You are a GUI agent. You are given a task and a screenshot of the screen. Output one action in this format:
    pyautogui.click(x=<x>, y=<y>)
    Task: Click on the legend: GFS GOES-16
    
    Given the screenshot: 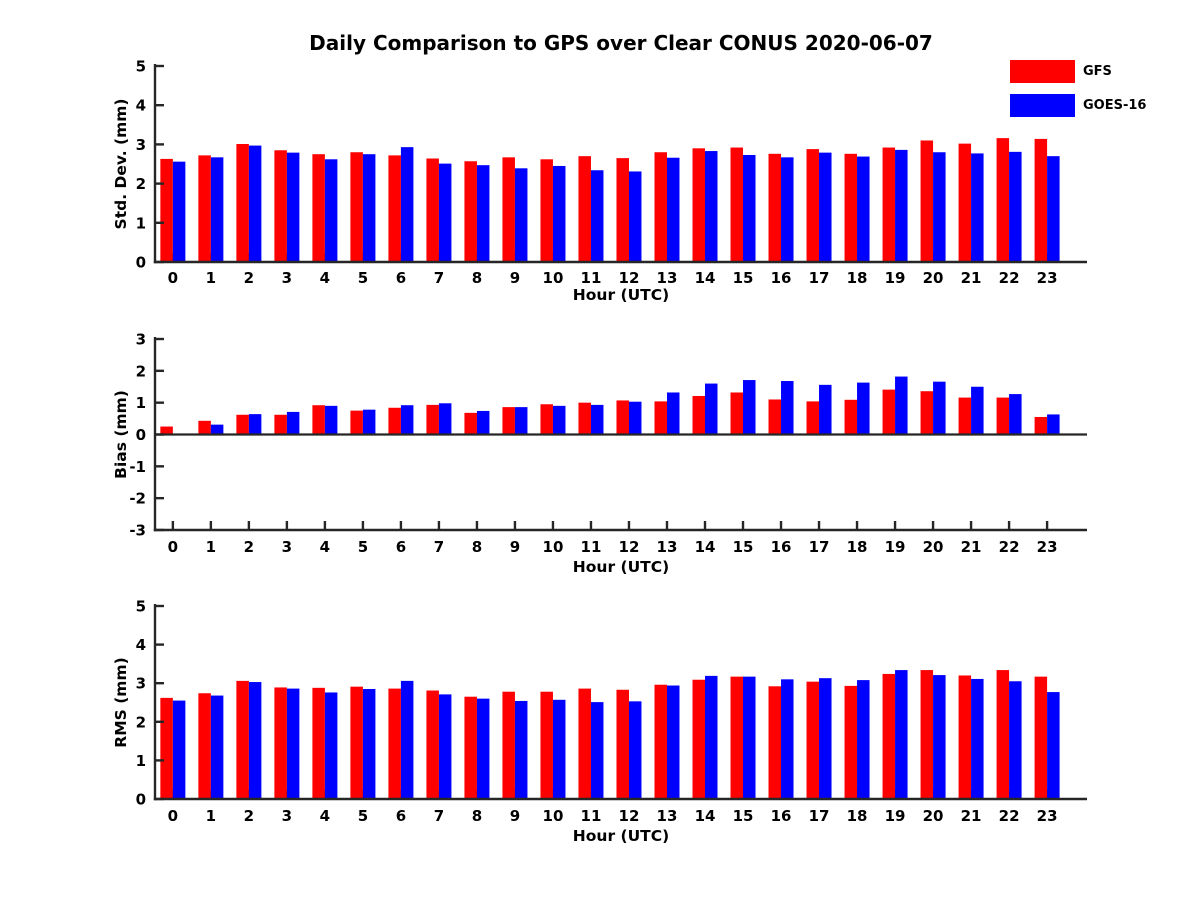 What is the action you would take?
    pyautogui.click(x=1078, y=94)
    